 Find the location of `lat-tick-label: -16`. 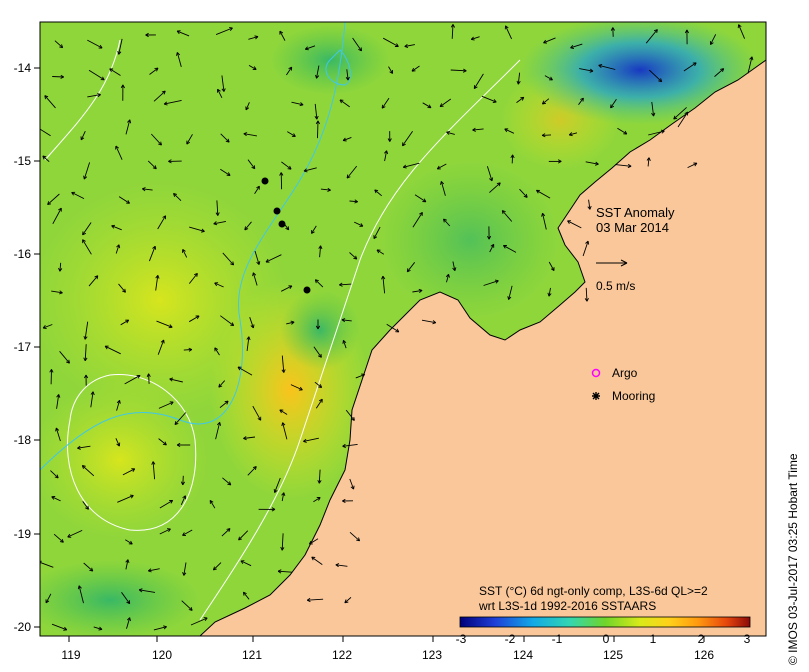

lat-tick-label: -16 is located at coordinates (23, 254).